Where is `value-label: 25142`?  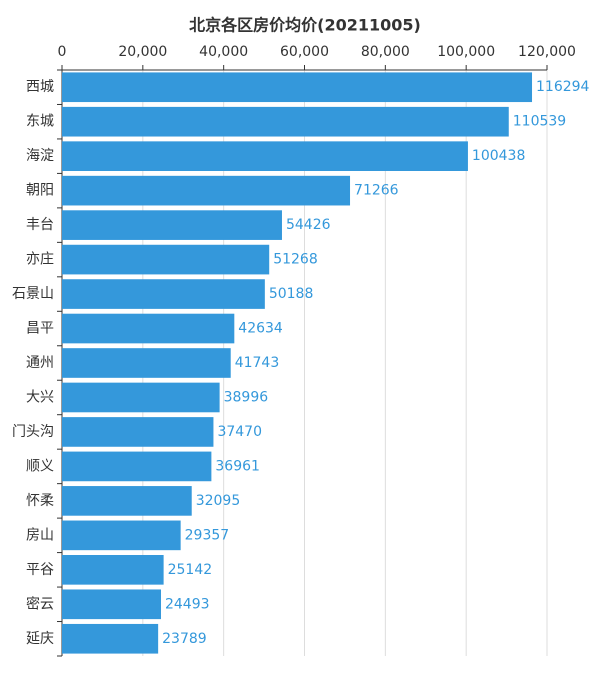 value-label: 25142 is located at coordinates (190, 570).